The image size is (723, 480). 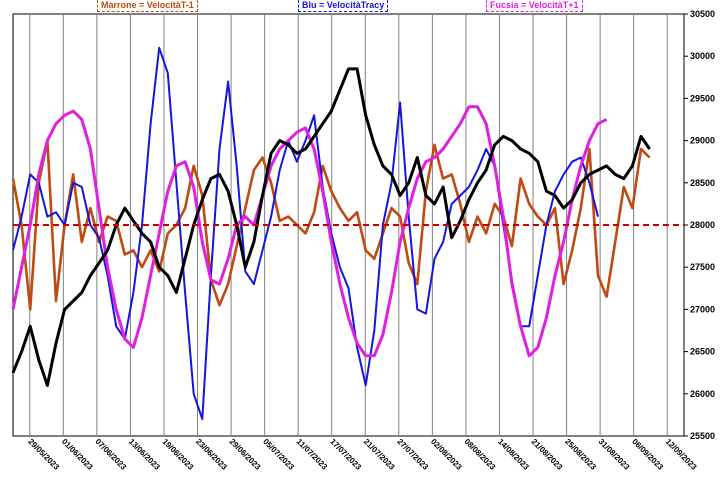 I want to click on y-tick-label: 26500, so click(x=702, y=352).